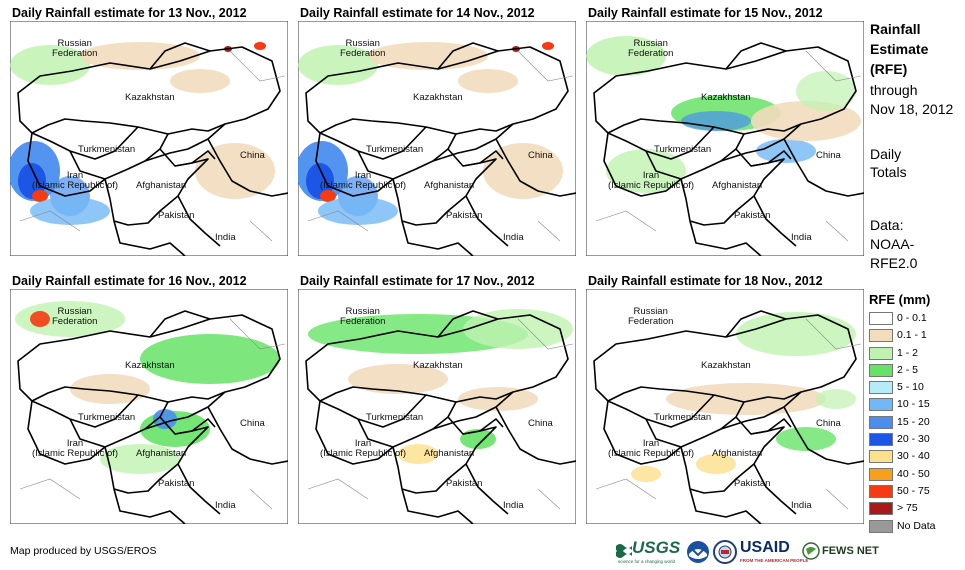  I want to click on legend-label: > 75, so click(907, 508).